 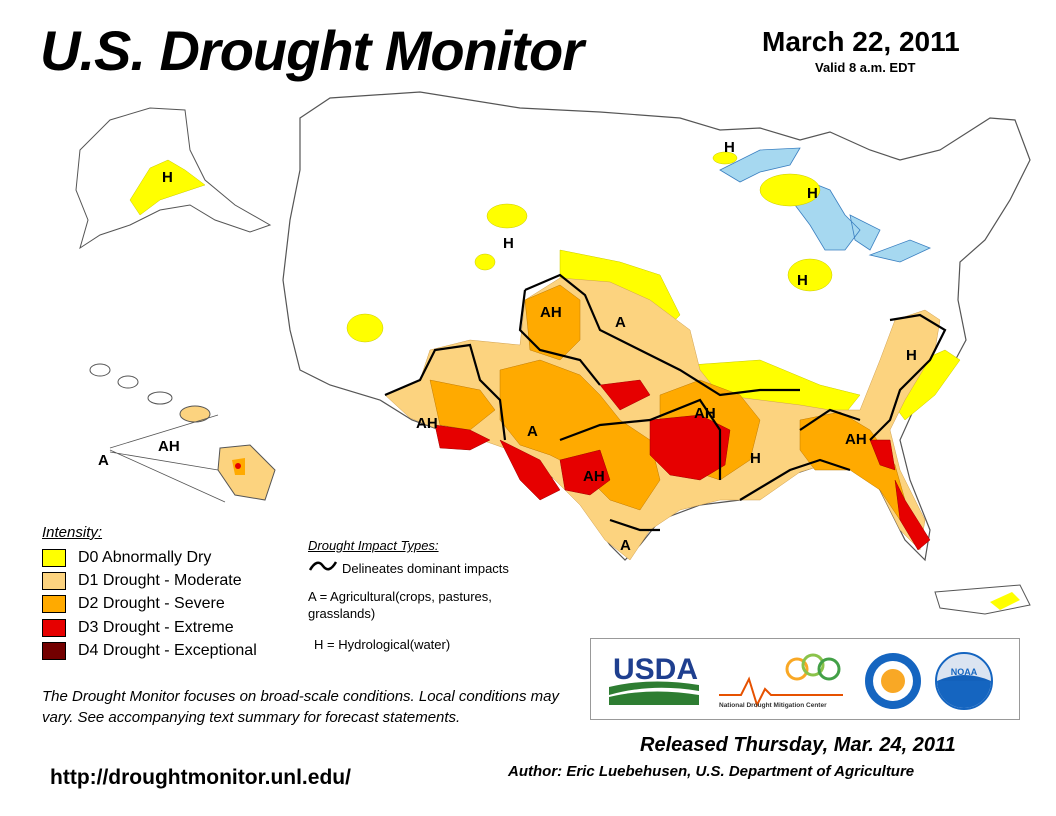 I want to click on legend-item-d3: D3 Drought - Extreme, so click(x=138, y=628).